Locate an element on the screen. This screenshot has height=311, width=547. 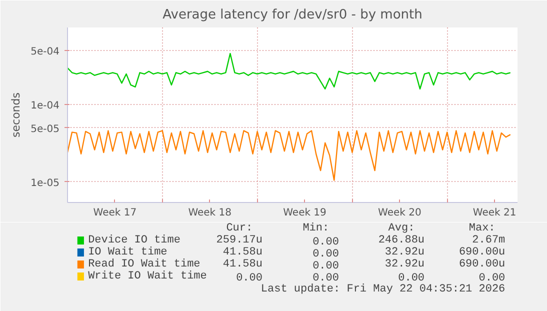
text: 246.88u is located at coordinates (401, 240).